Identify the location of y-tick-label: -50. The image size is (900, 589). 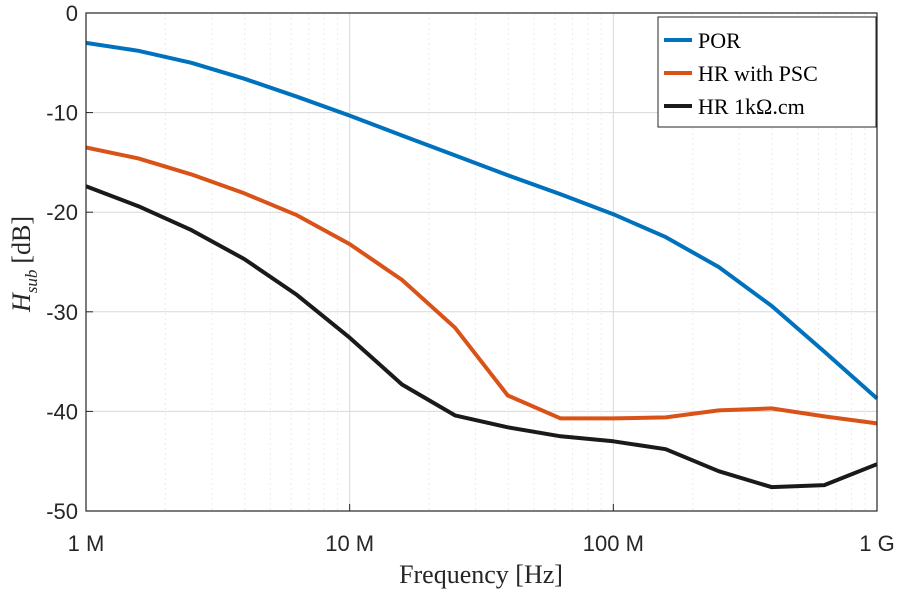
(62, 511).